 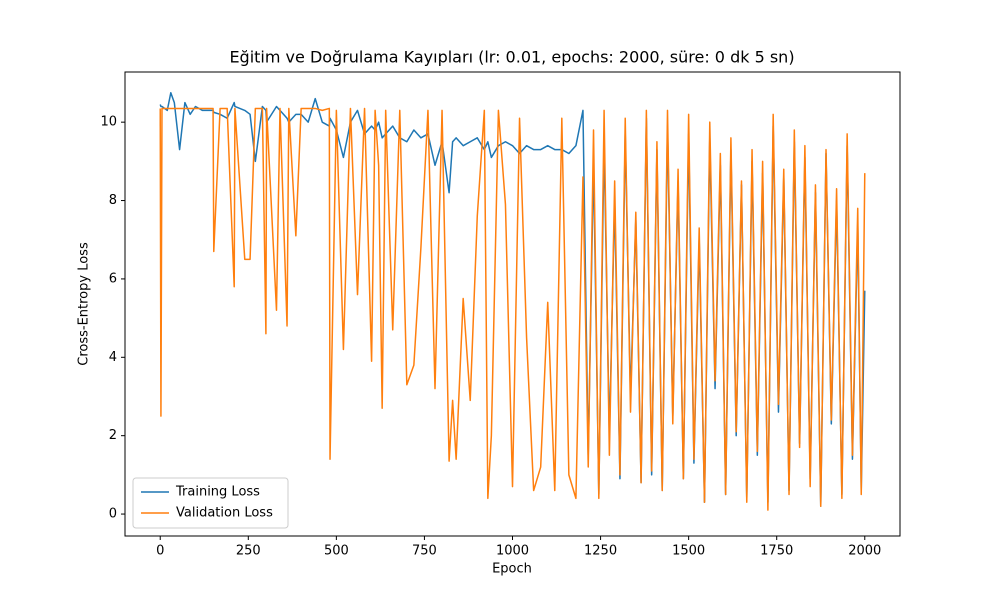 What do you see at coordinates (113, 357) in the screenshot?
I see `y-tick-label: 4` at bounding box center [113, 357].